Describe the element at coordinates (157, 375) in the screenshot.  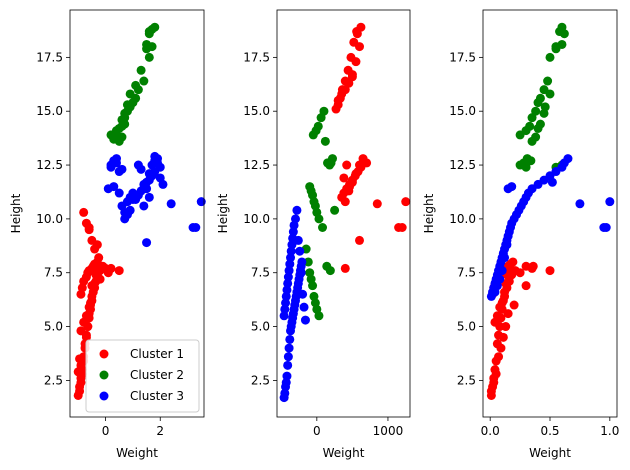
I see `legend-label: Cluster 2` at that location.